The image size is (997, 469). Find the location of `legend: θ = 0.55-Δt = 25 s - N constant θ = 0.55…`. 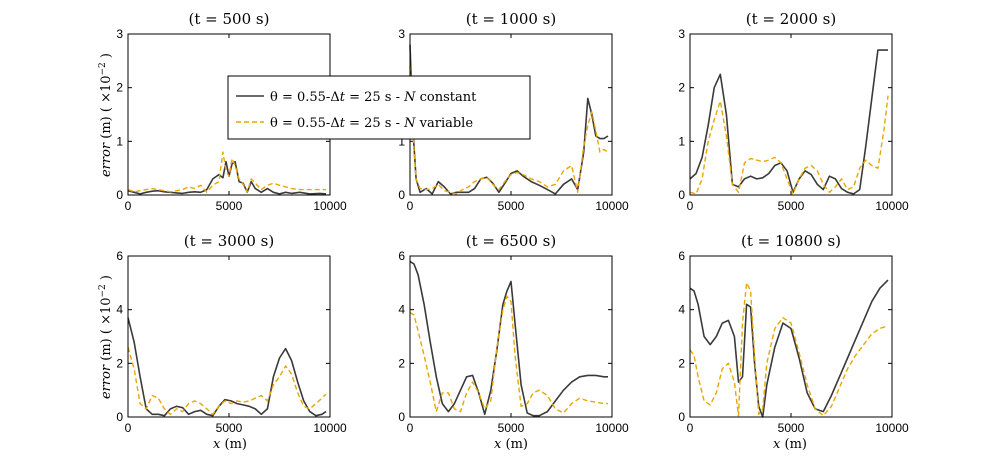

legend: θ = 0.55-Δt = 25 s - N constant θ = 0.55… is located at coordinates (379, 107).